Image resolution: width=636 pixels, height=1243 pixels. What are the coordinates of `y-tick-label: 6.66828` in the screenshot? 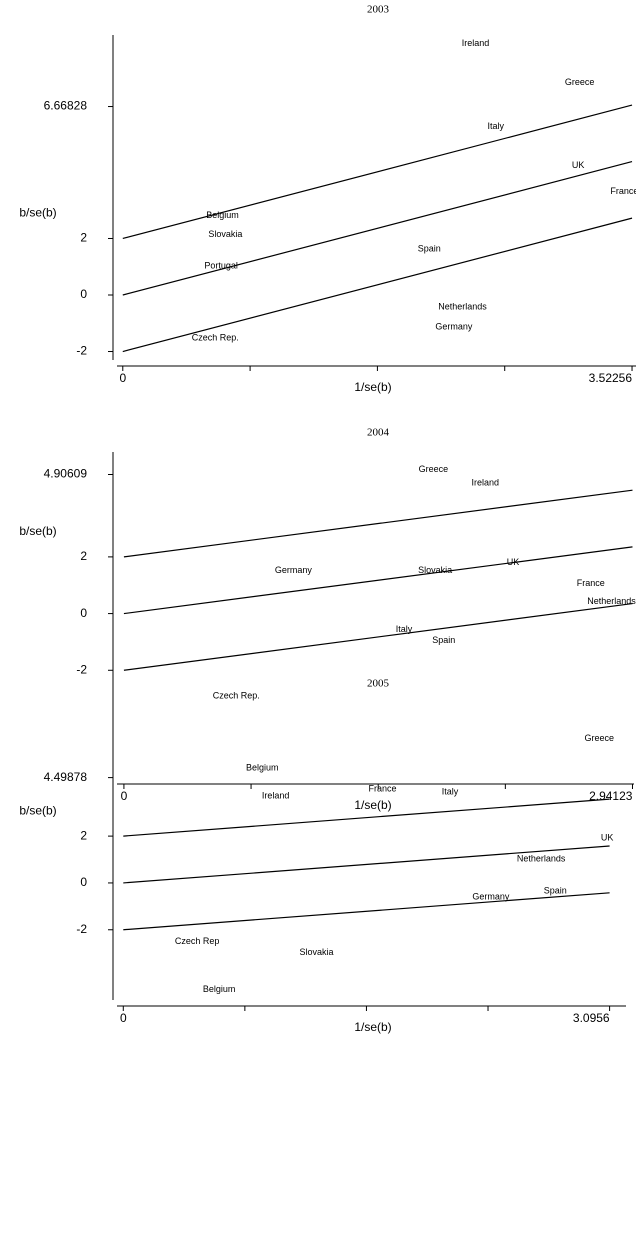 It's located at (66, 106).